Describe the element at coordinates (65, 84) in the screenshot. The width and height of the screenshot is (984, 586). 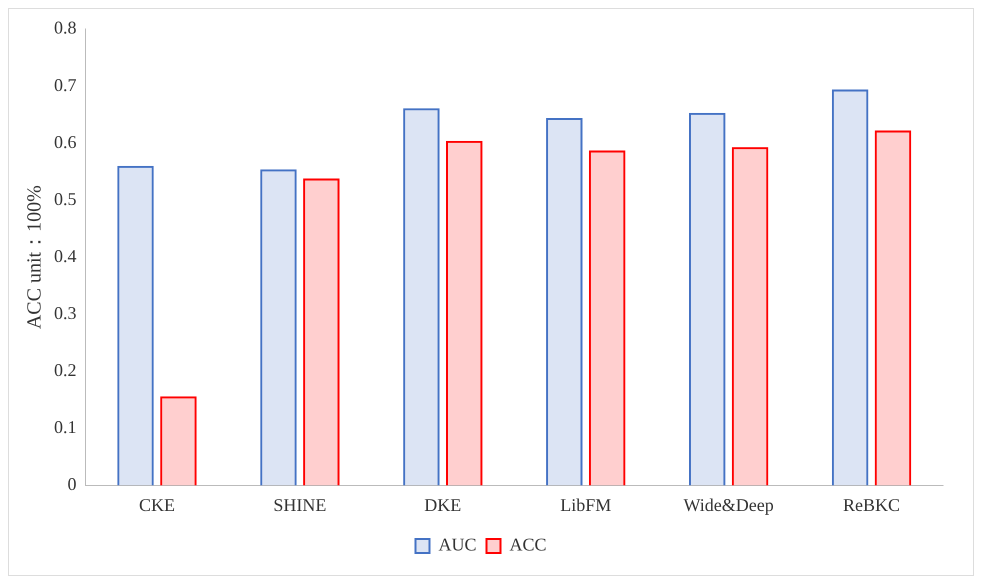
I see `y-tick-label: 0.7` at that location.